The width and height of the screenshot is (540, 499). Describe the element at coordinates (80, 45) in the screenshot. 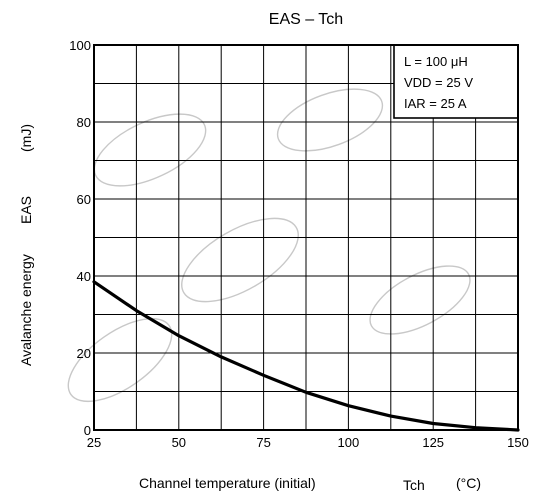

I see `y-tick-label: 100` at that location.